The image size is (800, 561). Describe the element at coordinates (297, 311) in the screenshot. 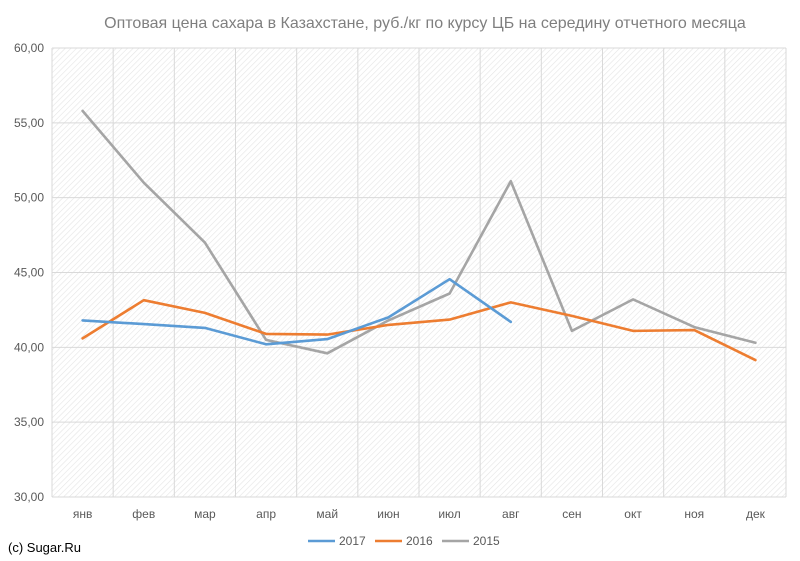

I see `series-line-2017` at that location.